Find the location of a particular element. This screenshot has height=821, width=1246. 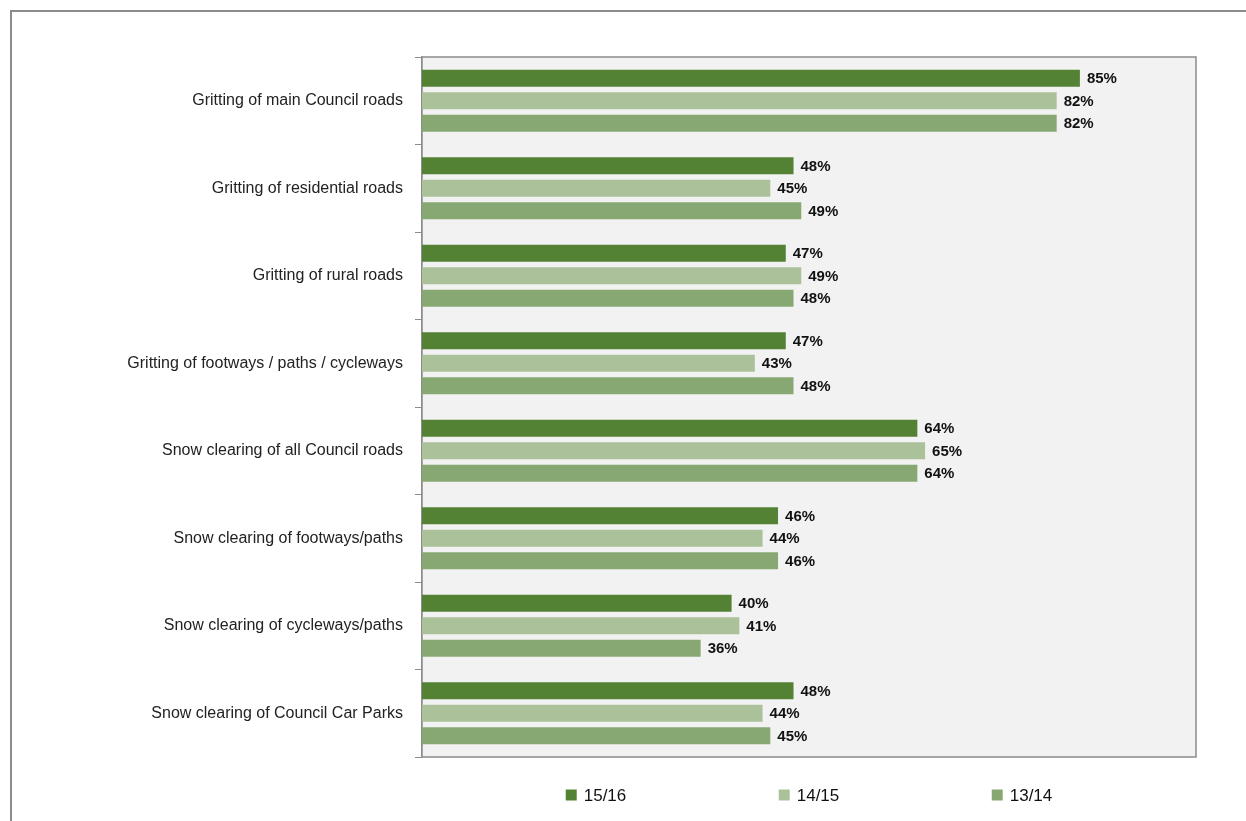

legend-label: 15/16 is located at coordinates (605, 795).